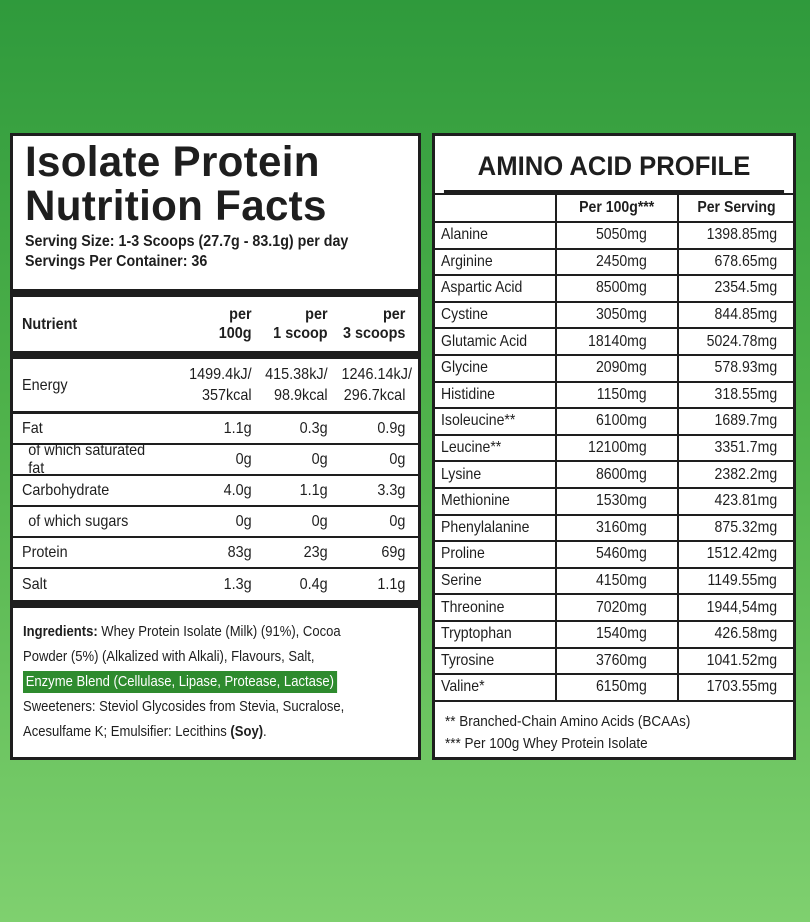  Describe the element at coordinates (313, 428) in the screenshot. I see `nutrition-cell: 0.3g` at that location.